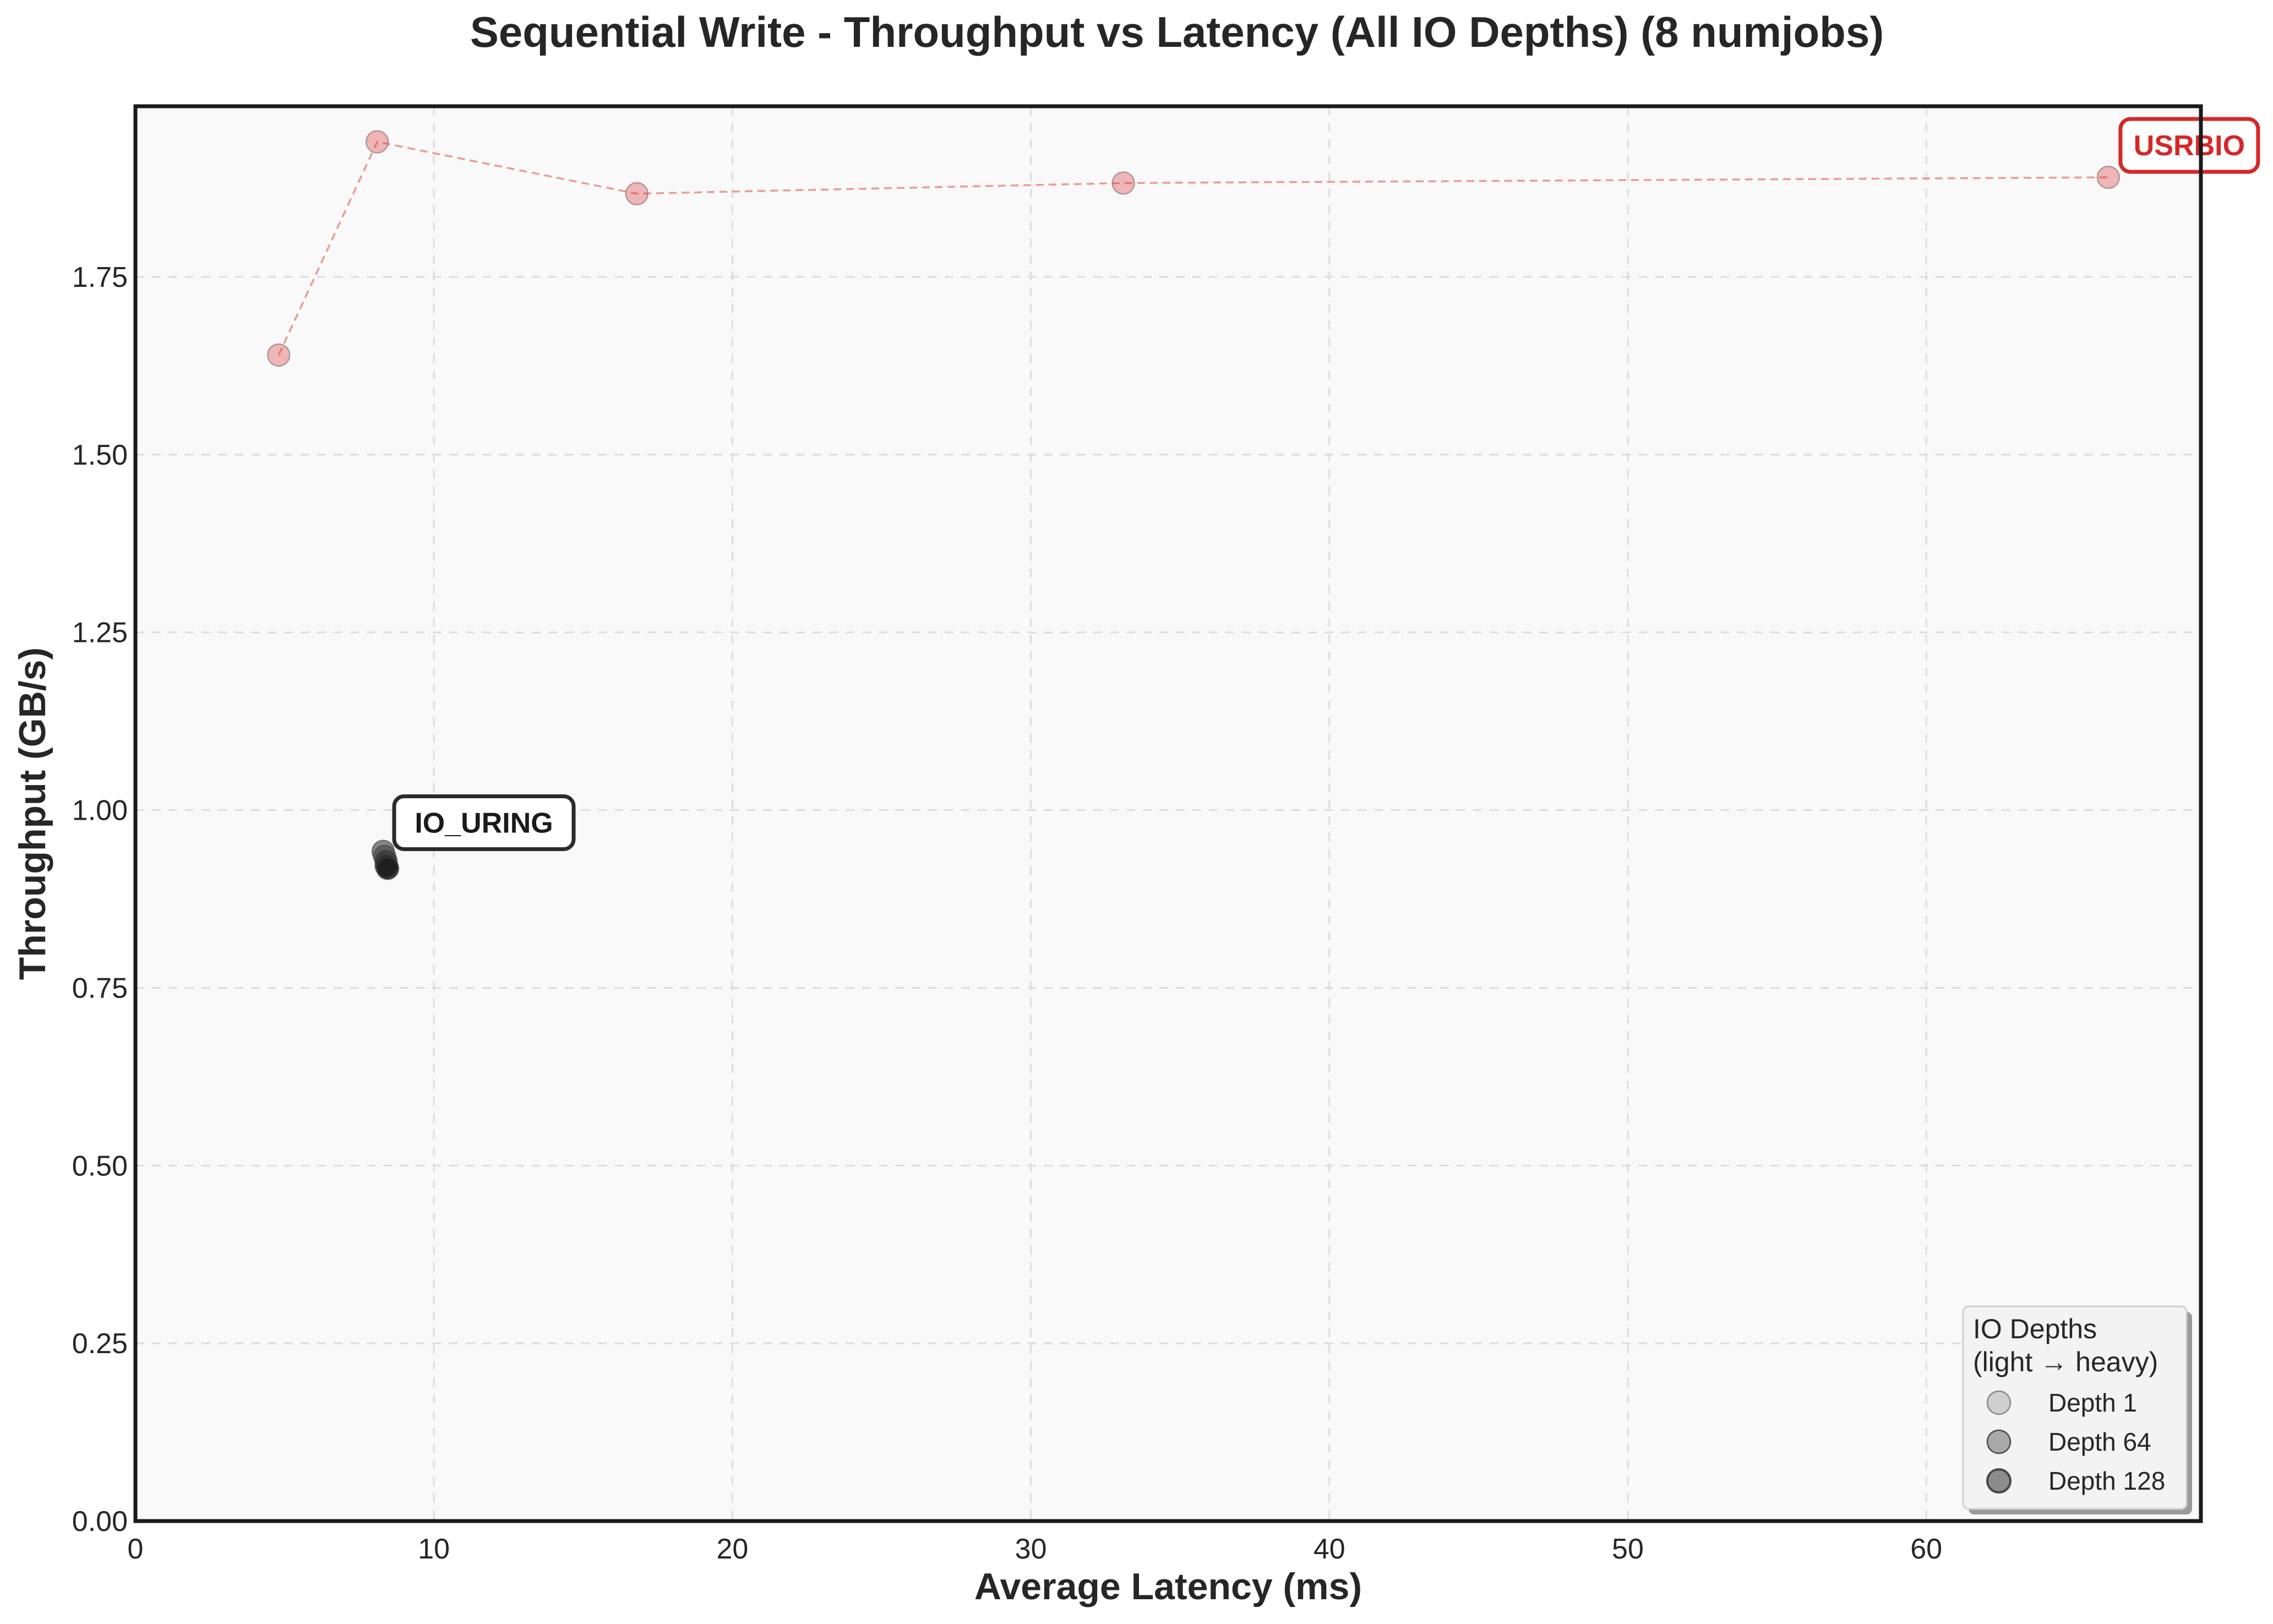 The width and height of the screenshot is (2273, 1624). Describe the element at coordinates (2035, 1329) in the screenshot. I see `legend-title: IO Depths` at that location.